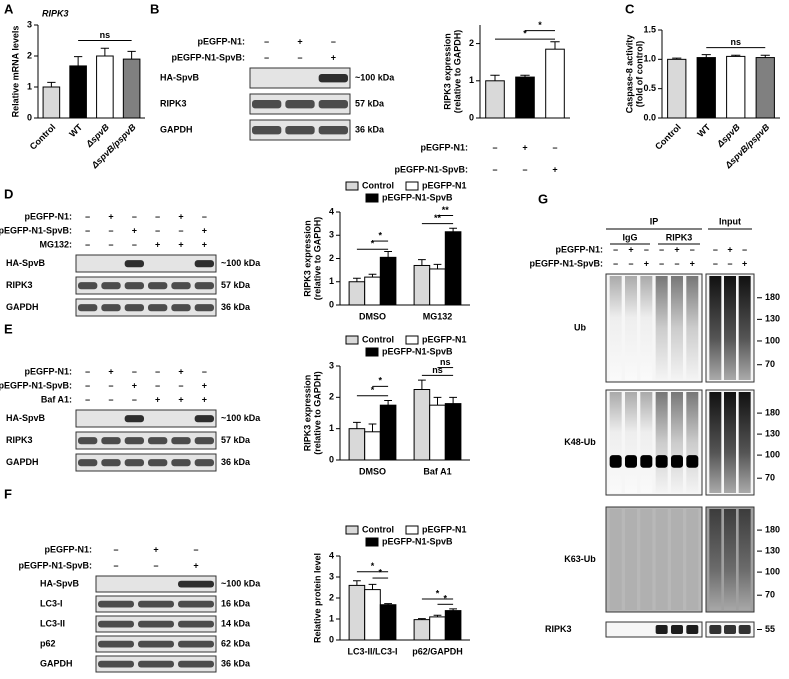 The image size is (789, 679). I want to click on blot-row-label: RIPK3, so click(173, 103).